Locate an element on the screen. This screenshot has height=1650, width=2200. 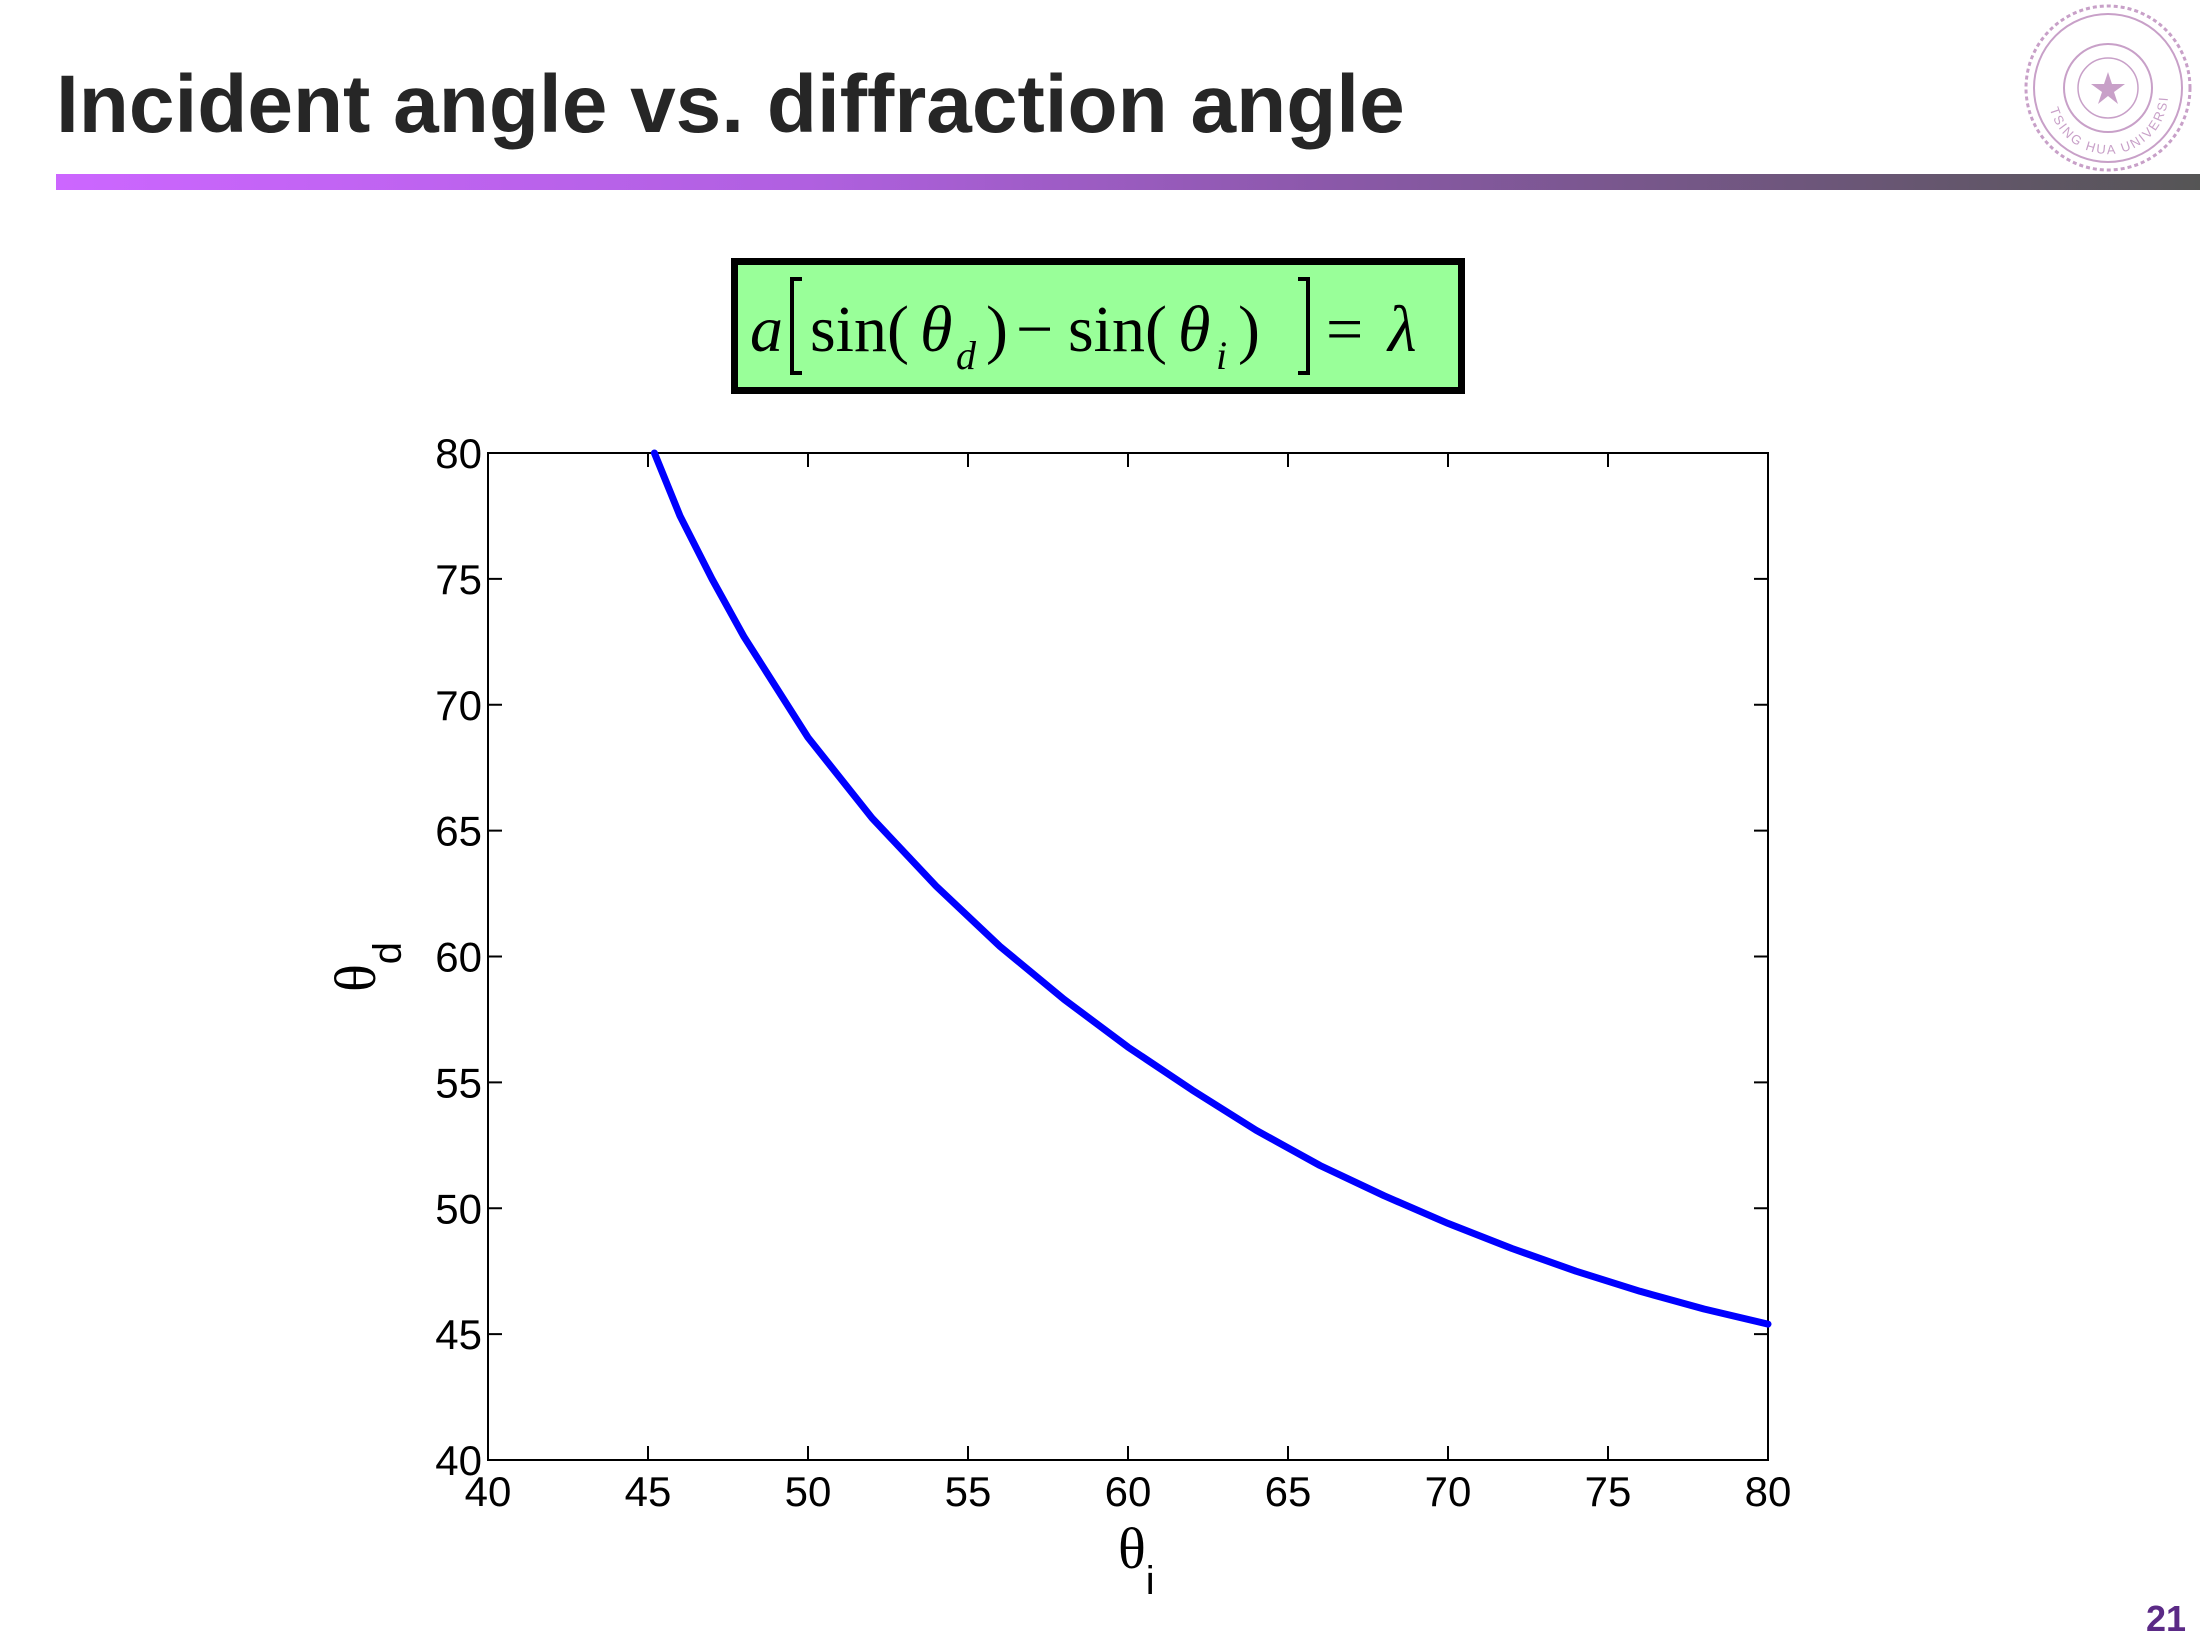
y-tick-label: 70 is located at coordinates (458, 705).